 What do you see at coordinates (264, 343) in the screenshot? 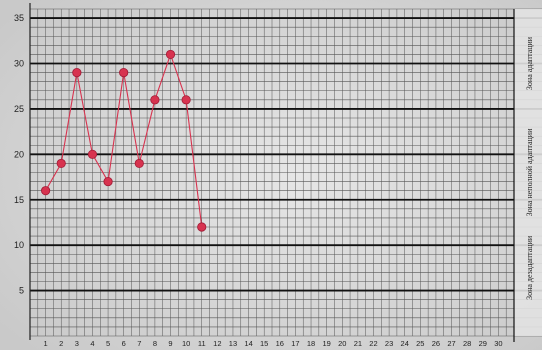
I see `x-tick-label: 15` at bounding box center [264, 343].